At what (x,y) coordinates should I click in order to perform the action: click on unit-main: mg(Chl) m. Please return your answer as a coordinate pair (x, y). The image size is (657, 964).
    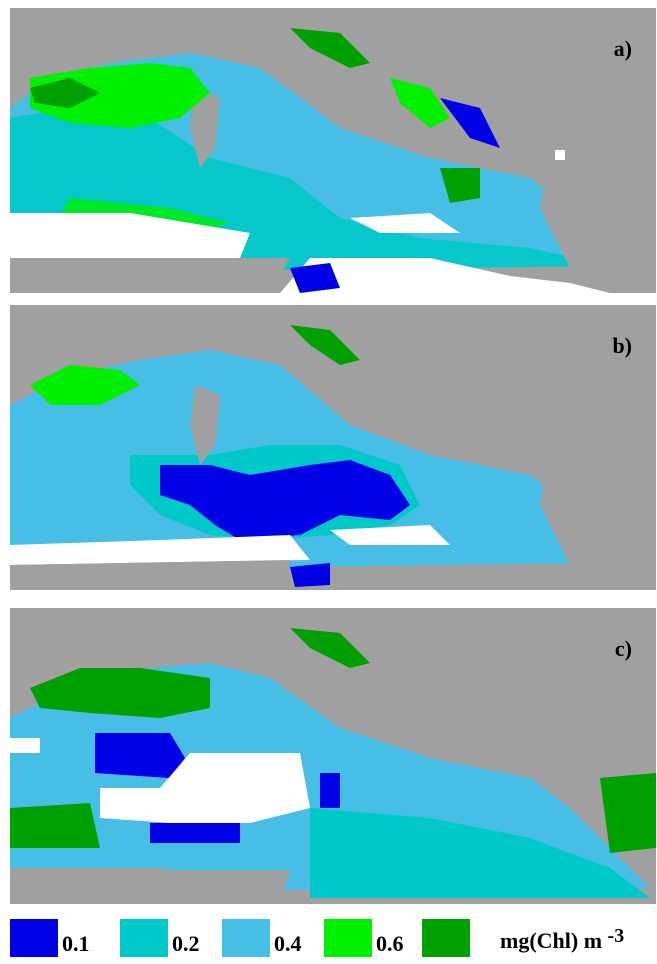
    Looking at the image, I should click on (551, 940).